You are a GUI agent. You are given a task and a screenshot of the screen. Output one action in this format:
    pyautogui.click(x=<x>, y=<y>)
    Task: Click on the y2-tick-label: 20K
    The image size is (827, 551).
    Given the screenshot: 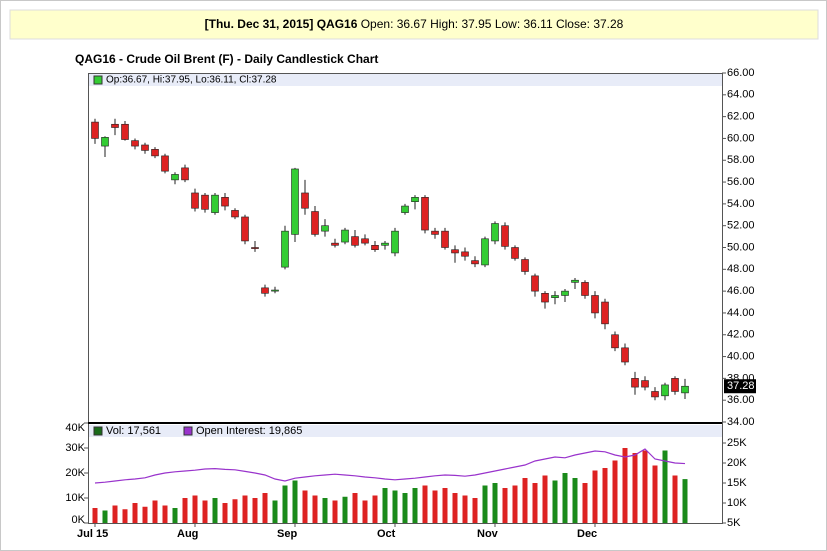 What is the action you would take?
    pyautogui.click(x=737, y=463)
    